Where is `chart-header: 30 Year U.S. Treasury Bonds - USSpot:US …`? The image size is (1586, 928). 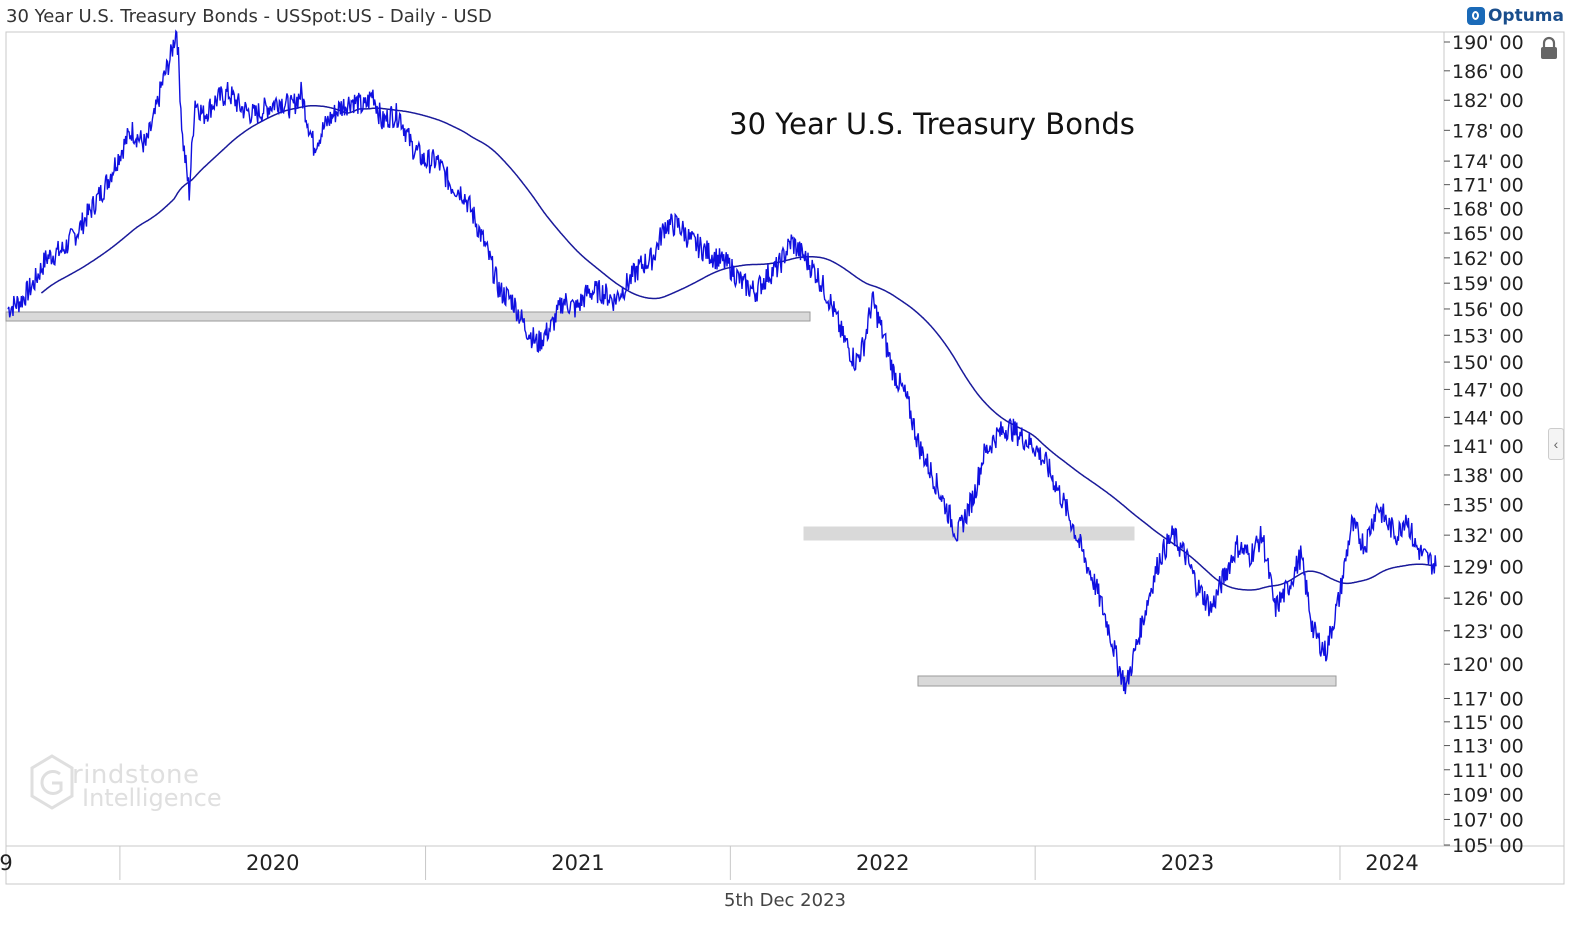
chart-header: 30 Year U.S. Treasury Bonds - USSpot:US … is located at coordinates (793, 16).